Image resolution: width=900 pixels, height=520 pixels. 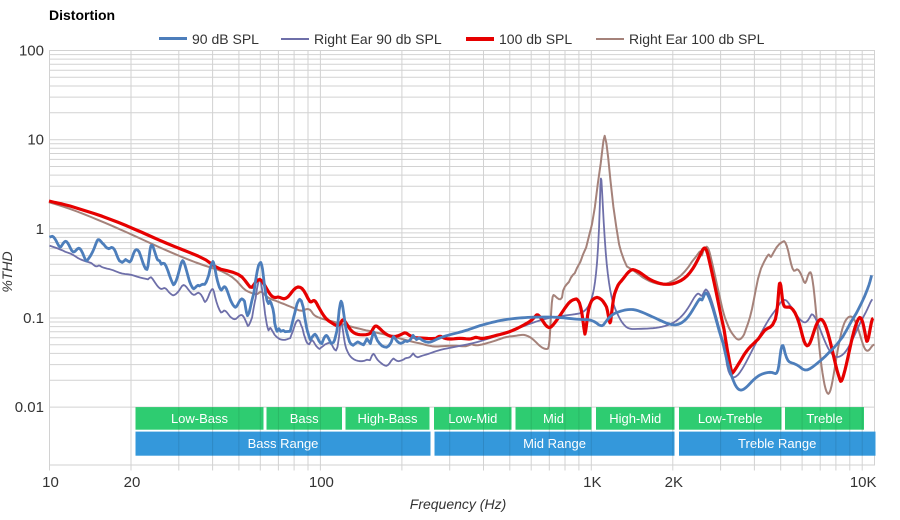 I want to click on svg-text: Bass Range, so click(x=283, y=443).